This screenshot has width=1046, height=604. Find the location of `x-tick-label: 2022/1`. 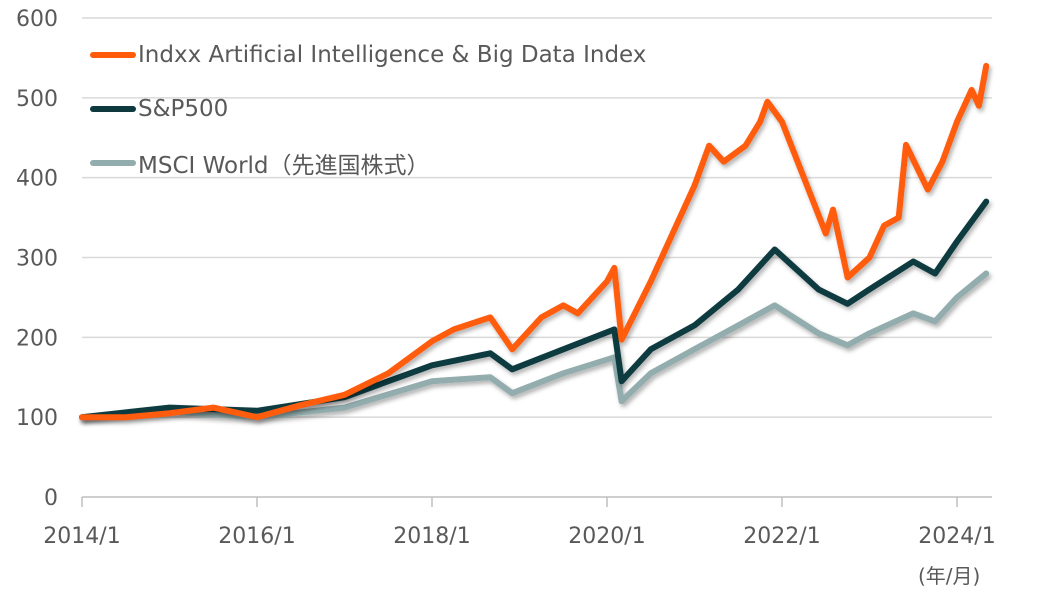

x-tick-label: 2022/1 is located at coordinates (781, 536).